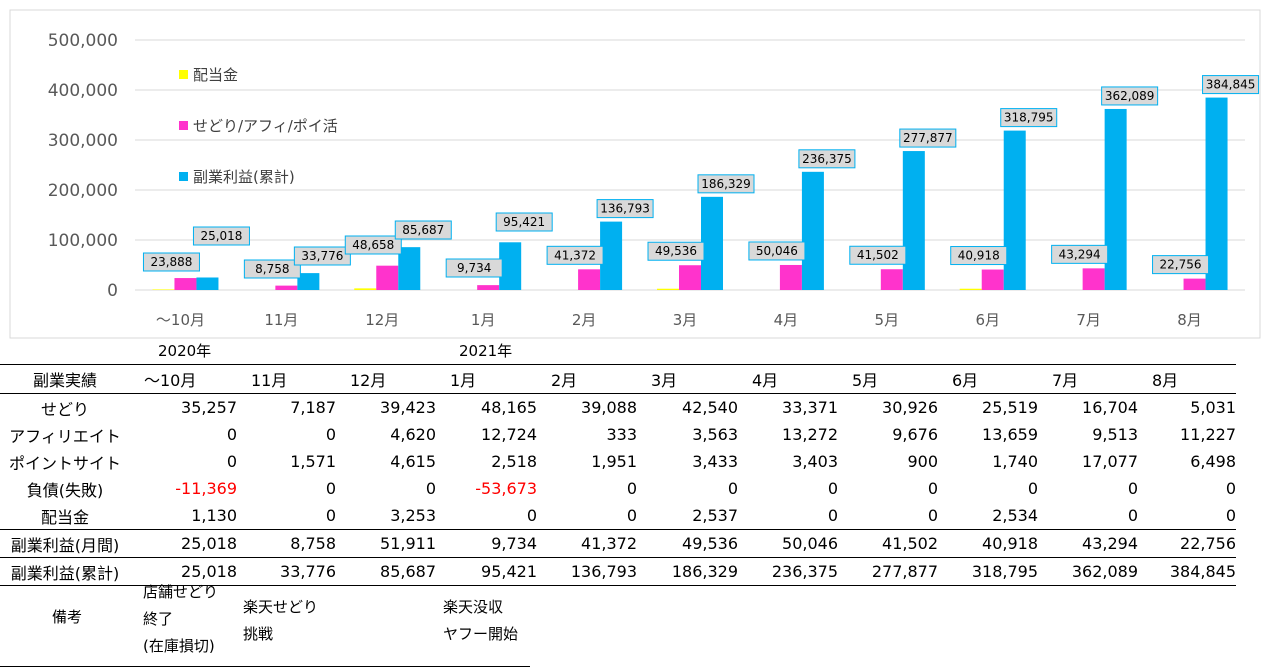 This screenshot has height=671, width=1262. I want to click on row-label: ポイントサイト, so click(64, 463).